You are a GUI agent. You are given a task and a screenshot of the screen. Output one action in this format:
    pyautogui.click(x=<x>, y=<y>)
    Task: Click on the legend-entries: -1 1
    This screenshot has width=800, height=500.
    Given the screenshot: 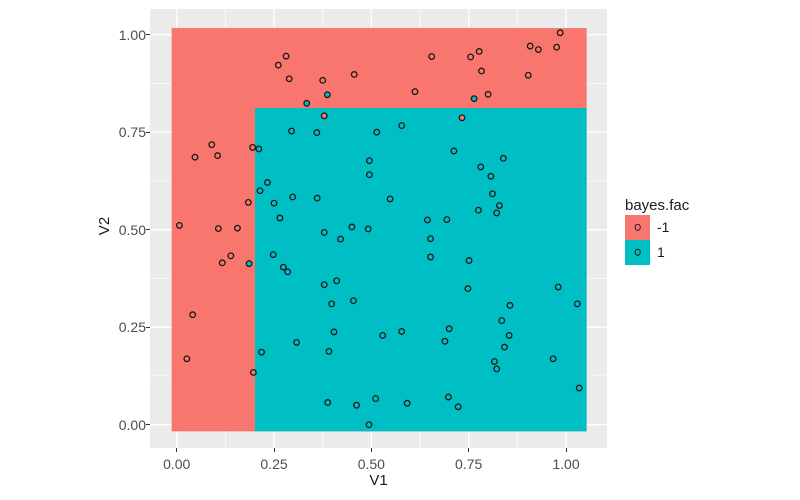 What is the action you would take?
    pyautogui.click(x=657, y=240)
    